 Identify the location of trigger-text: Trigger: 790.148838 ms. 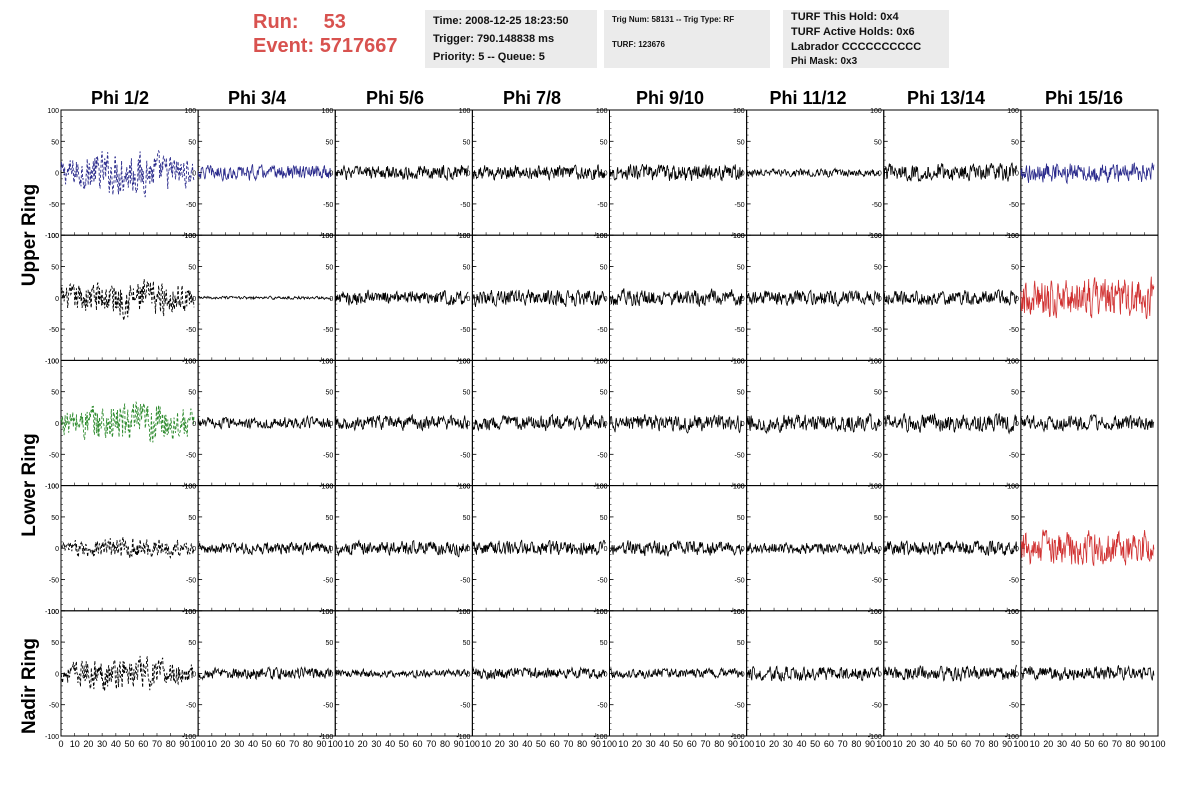
(494, 39).